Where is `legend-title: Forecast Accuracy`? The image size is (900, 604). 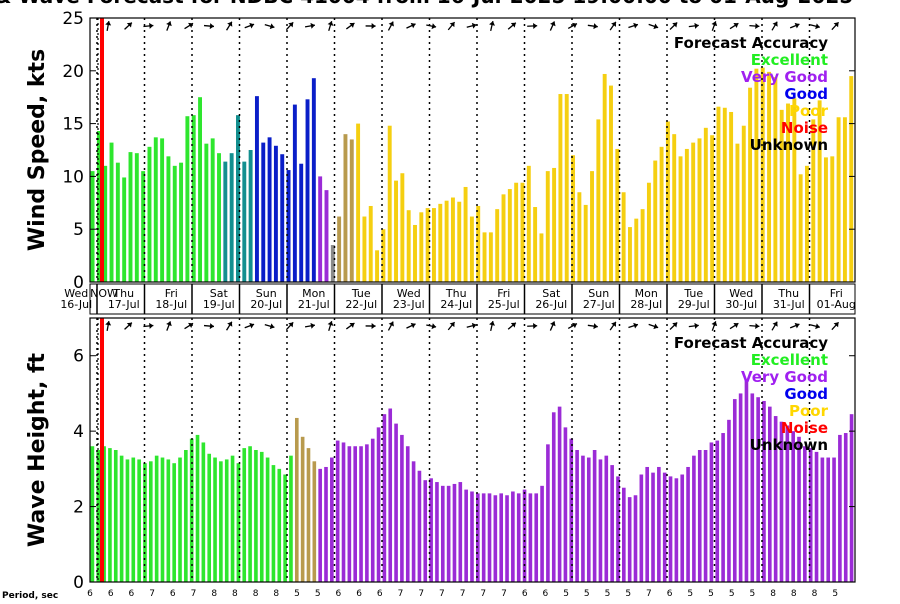
legend-title: Forecast Accuracy is located at coordinates (751, 43).